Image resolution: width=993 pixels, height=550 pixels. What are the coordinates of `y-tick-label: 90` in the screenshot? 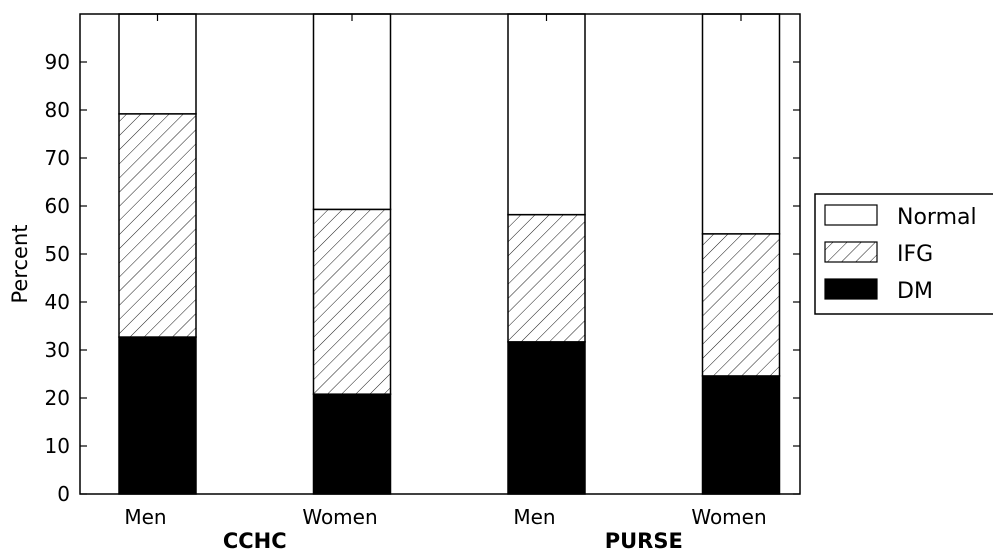 It's located at (57, 62).